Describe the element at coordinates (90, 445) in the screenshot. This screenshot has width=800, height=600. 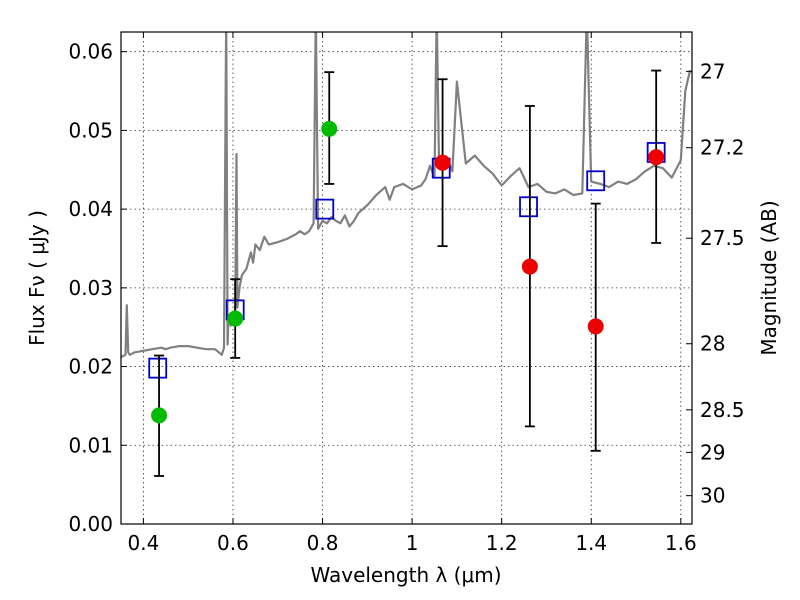
I see `y-tick-label: 0.01` at that location.